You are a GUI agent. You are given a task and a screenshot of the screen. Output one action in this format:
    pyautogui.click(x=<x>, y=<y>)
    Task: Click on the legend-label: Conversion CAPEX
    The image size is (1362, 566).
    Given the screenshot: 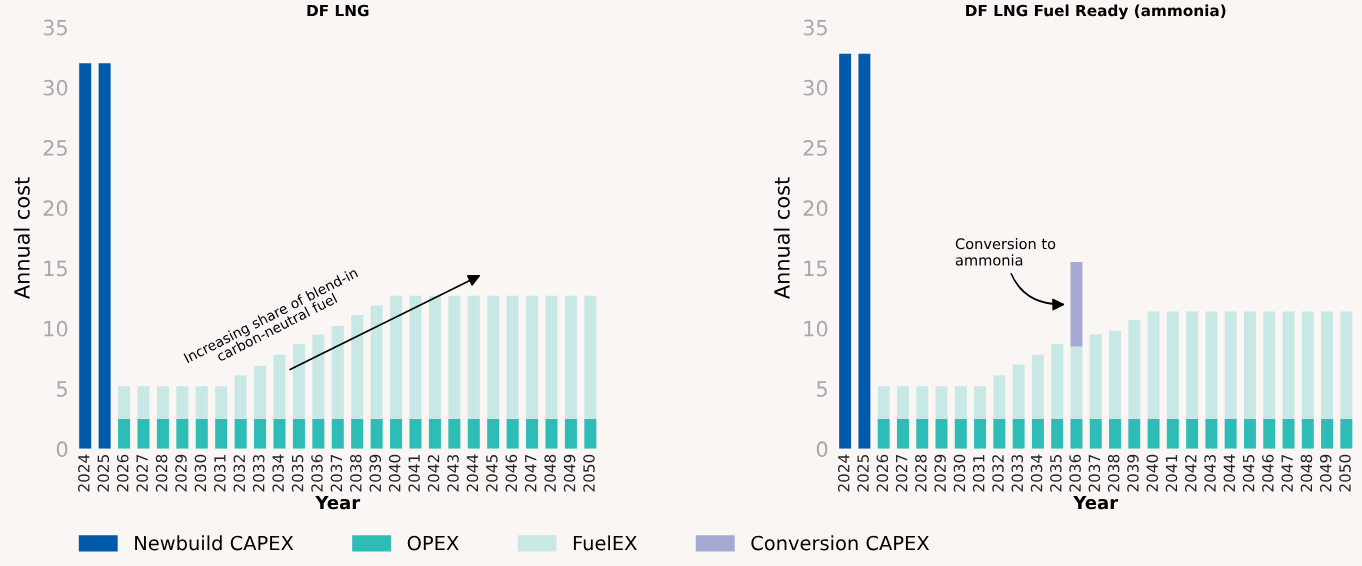 What is the action you would take?
    pyautogui.click(x=840, y=543)
    